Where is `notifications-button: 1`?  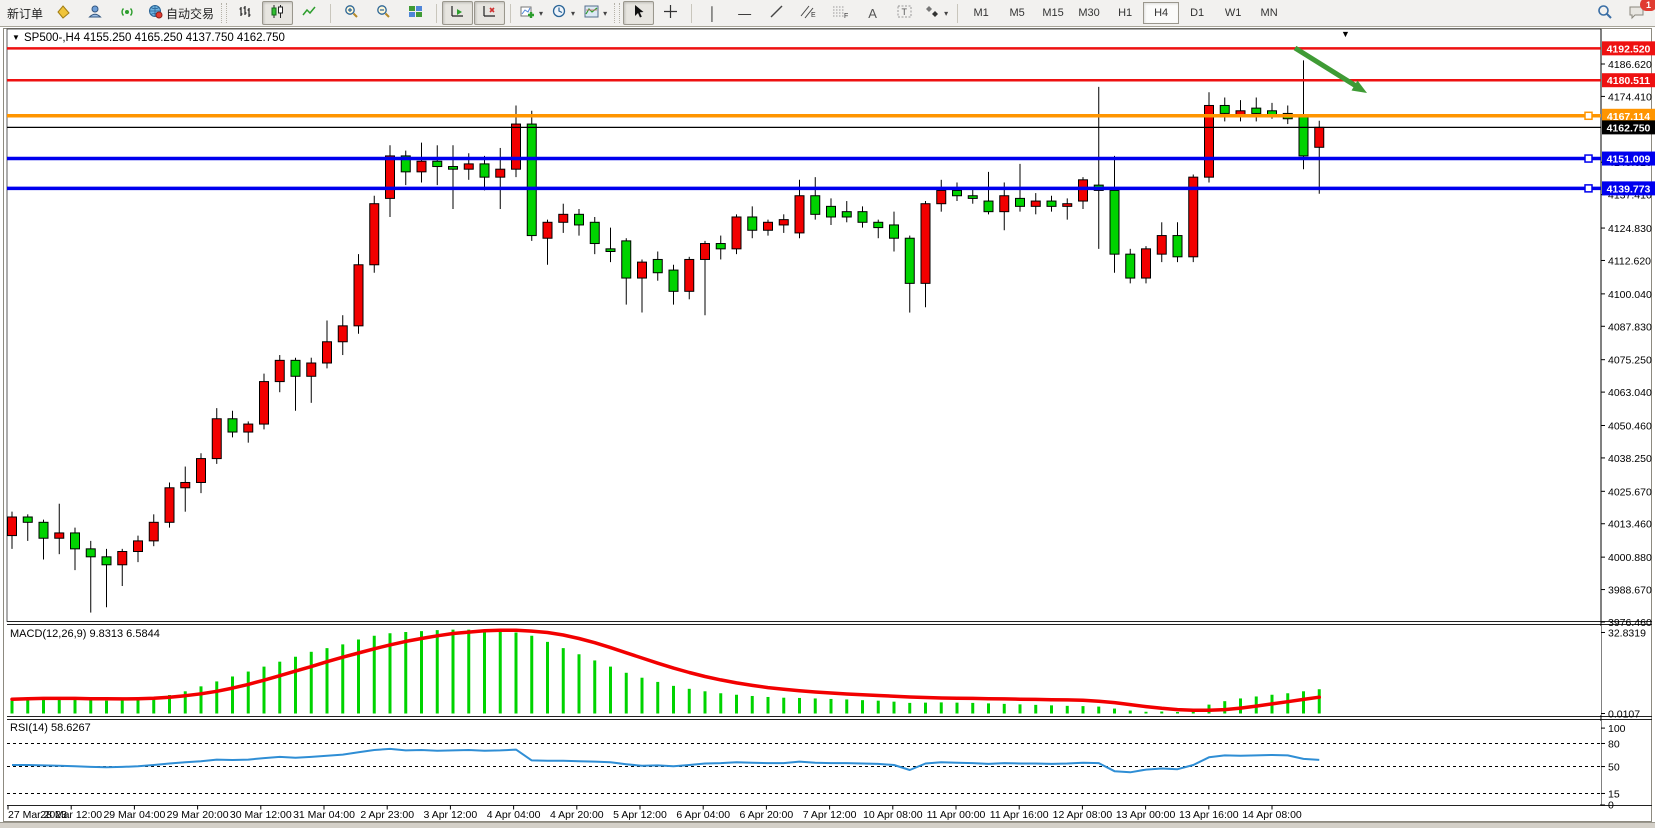
notifications-button: 1 is located at coordinates (1638, 12).